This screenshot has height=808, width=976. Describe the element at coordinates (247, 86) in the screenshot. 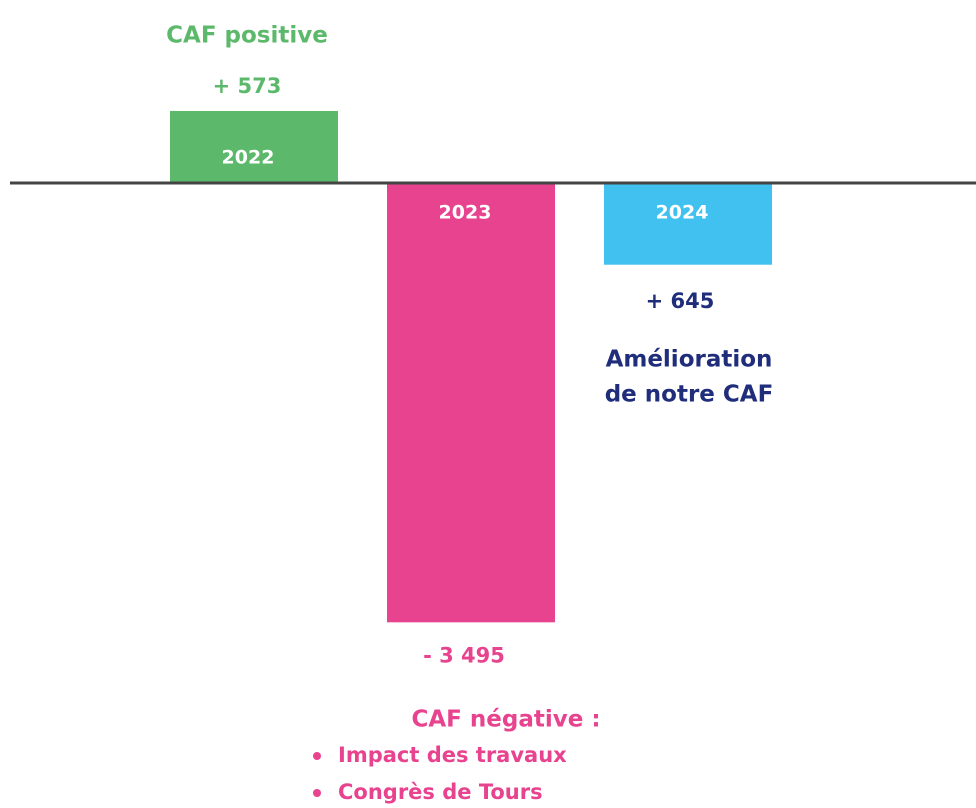

I see `value-label: + 573` at that location.